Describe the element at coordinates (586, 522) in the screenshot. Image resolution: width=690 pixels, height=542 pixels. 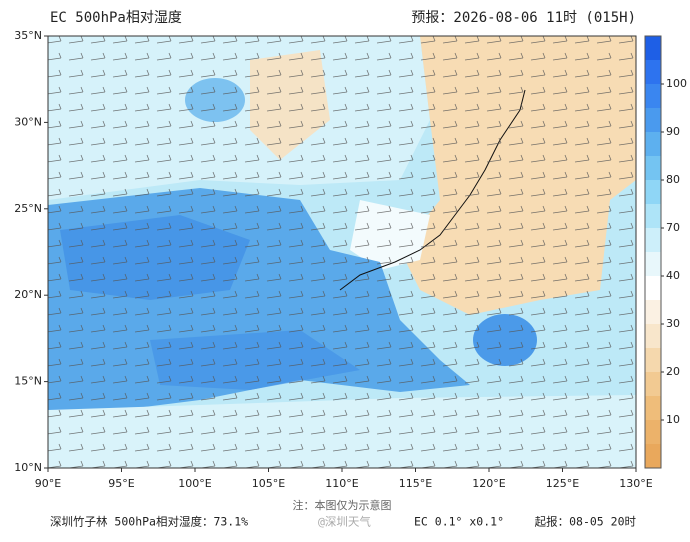
I see `init-time: 起报：08-05 20时` at that location.